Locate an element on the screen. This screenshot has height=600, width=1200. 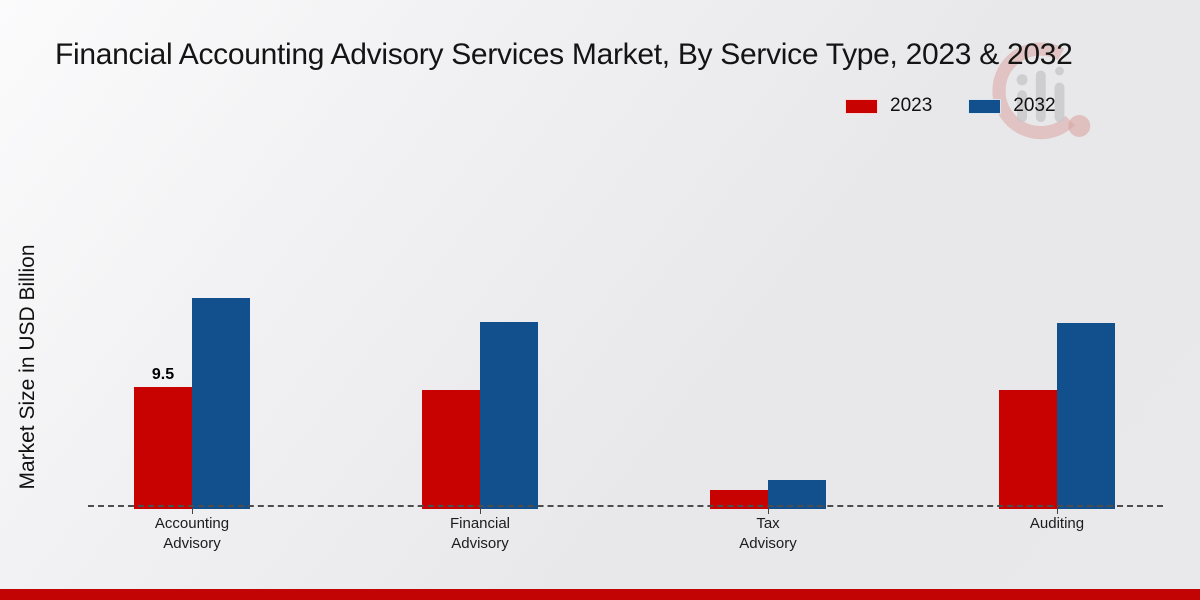
bar-value-label-2023-accounting-advisory: 9.5 is located at coordinates (163, 375).